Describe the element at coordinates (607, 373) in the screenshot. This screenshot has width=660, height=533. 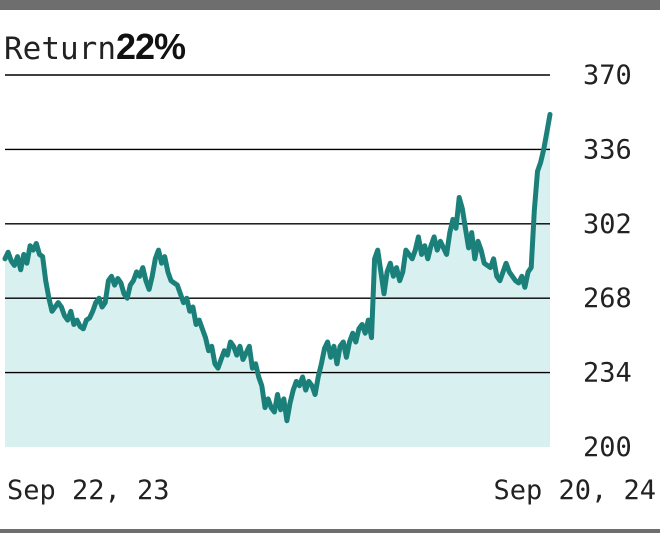
I see `y-tick-label-234: 234` at that location.